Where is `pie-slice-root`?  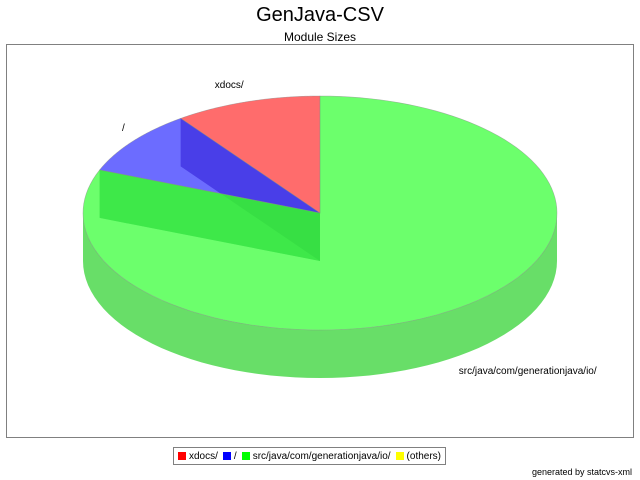
pie-slice-root is located at coordinates (210, 166).